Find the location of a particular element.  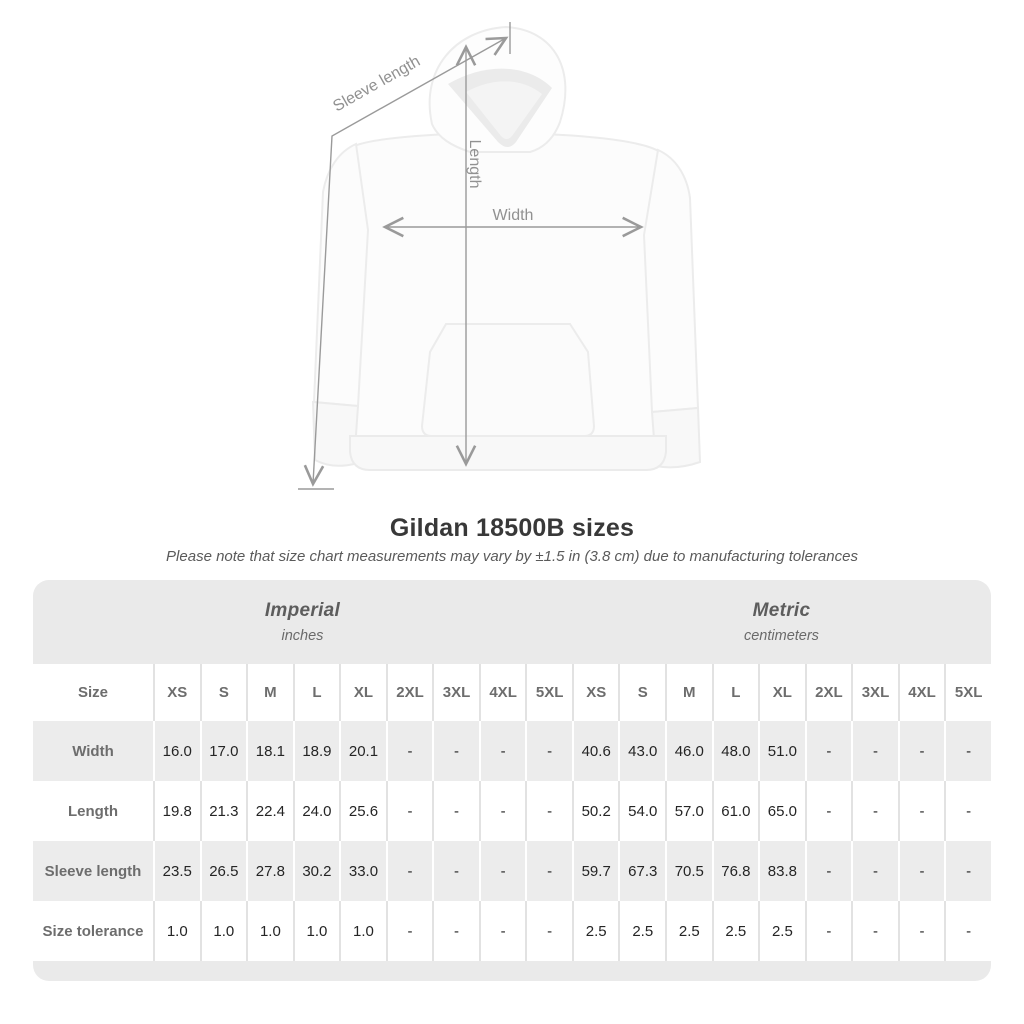

size-column-header: XL is located at coordinates (362, 692).